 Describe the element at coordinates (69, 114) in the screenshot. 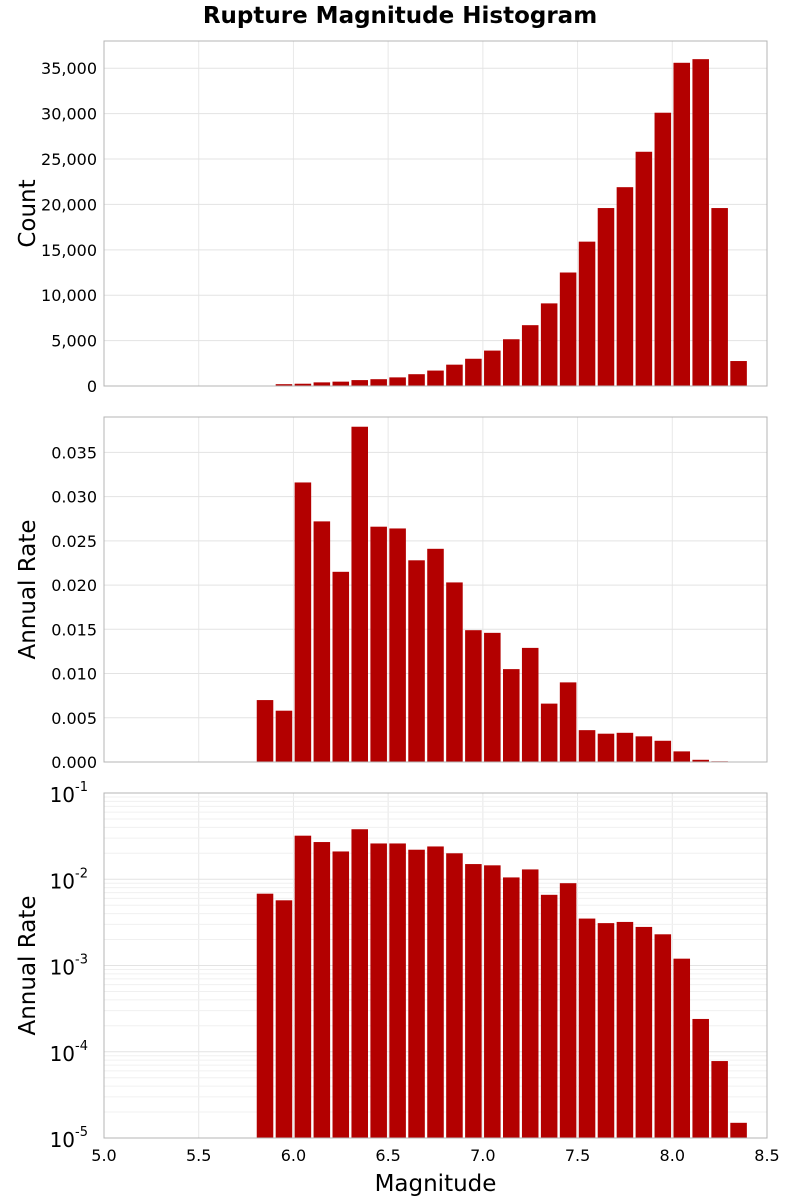

I see `y-tick-label: 30,000` at that location.